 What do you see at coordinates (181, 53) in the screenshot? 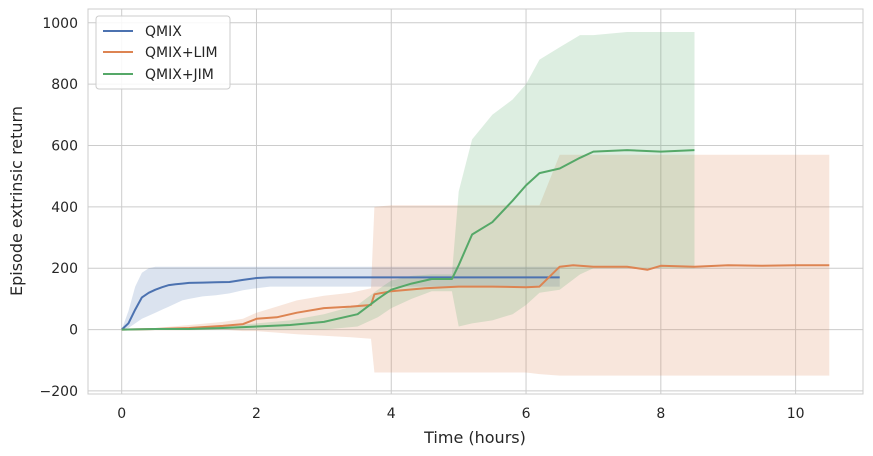
I see `legend-label-qmix-lim: QMIX+LIM` at bounding box center [181, 53].